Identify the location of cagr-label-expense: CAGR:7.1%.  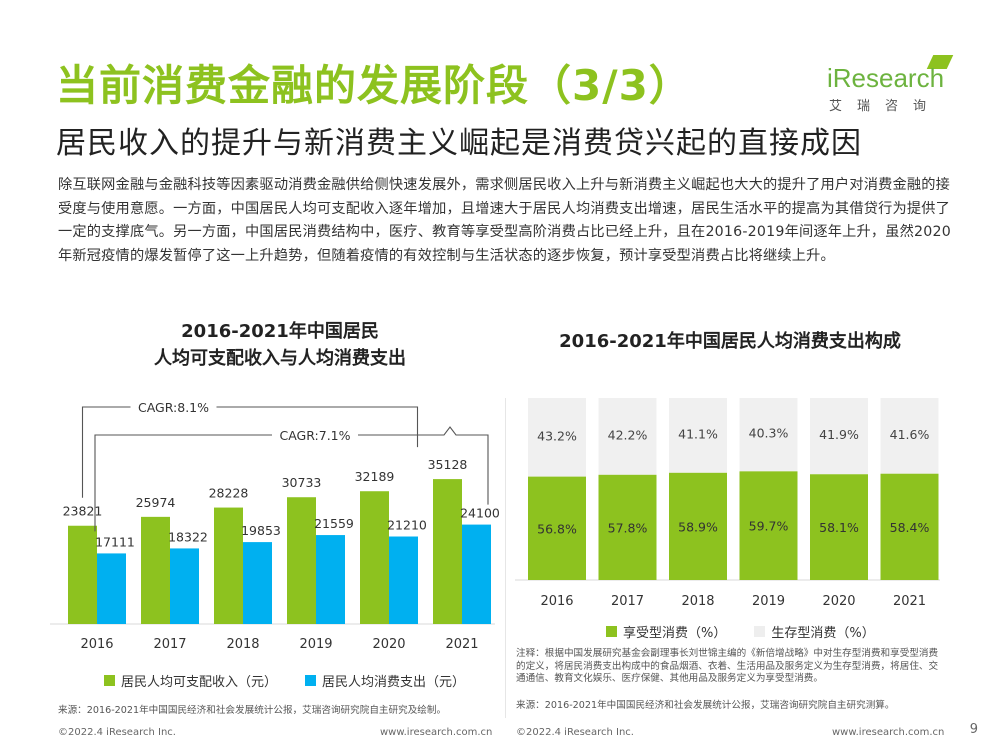
(314, 435).